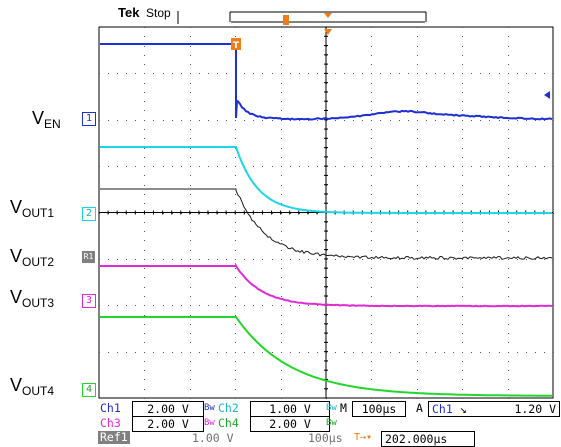  Describe the element at coordinates (363, 438) in the screenshot. I see `trigger-position-icon: T→▾` at that location.